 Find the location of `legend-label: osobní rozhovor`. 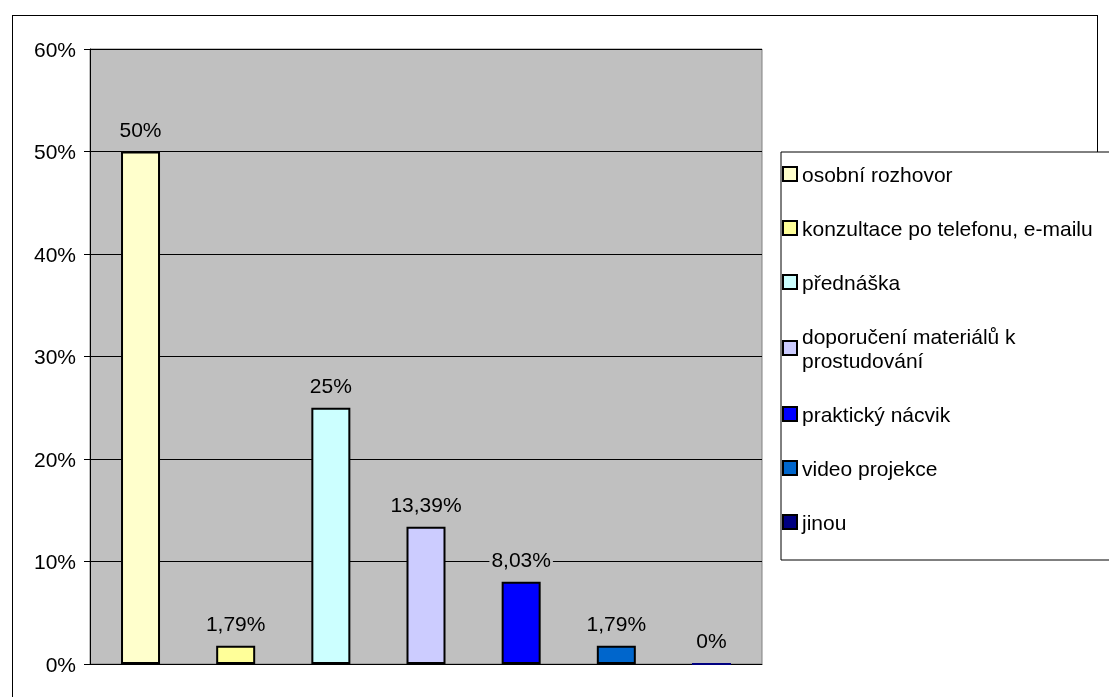

legend-label: osobní rozhovor is located at coordinates (877, 174).